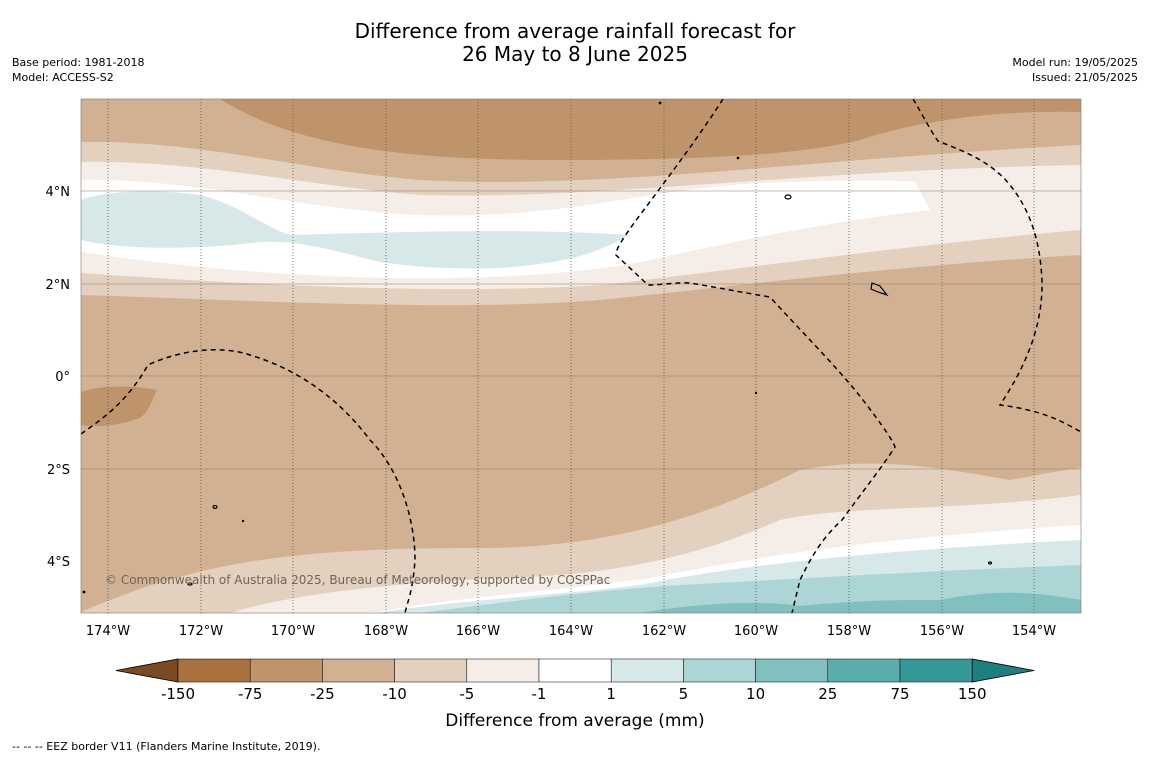 The image size is (1150, 758). I want to click on latitude-axis: 4°N 2°N 0° 2°S 4°S, so click(58, 377).